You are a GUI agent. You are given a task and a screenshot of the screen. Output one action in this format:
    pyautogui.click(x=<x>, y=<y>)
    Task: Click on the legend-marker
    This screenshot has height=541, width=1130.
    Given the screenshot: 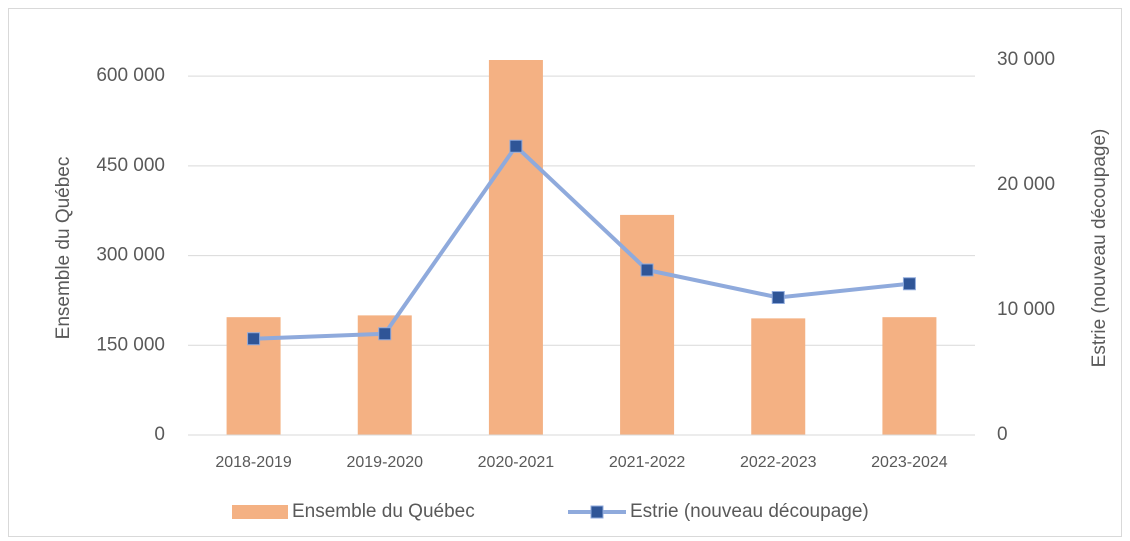 What is the action you would take?
    pyautogui.click(x=597, y=512)
    